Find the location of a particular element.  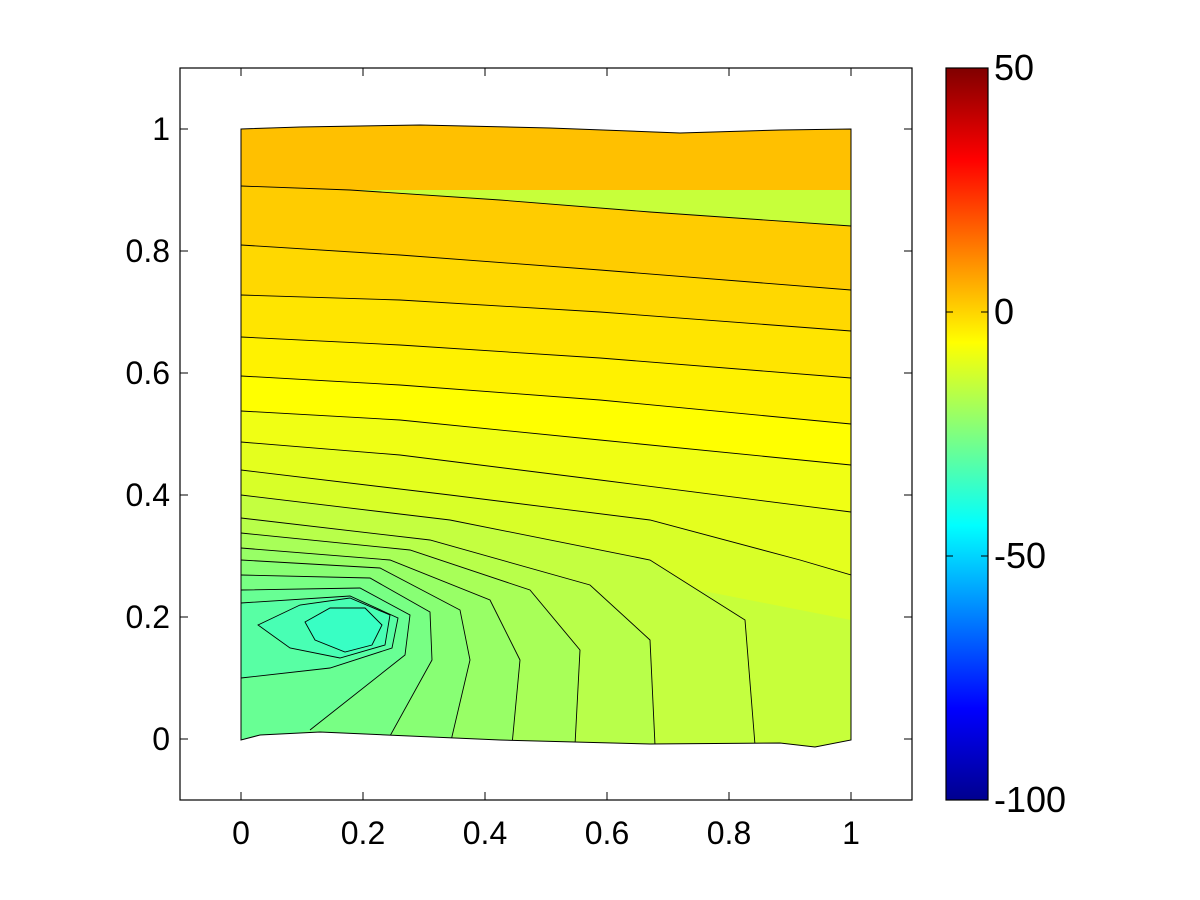

x-tick-label: 0 is located at coordinates (241, 833).